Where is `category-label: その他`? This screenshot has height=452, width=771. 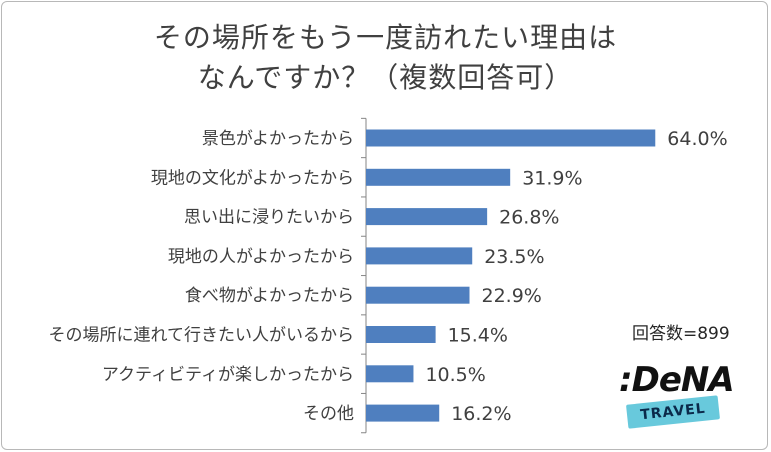
category-label: その他 is located at coordinates (328, 414).